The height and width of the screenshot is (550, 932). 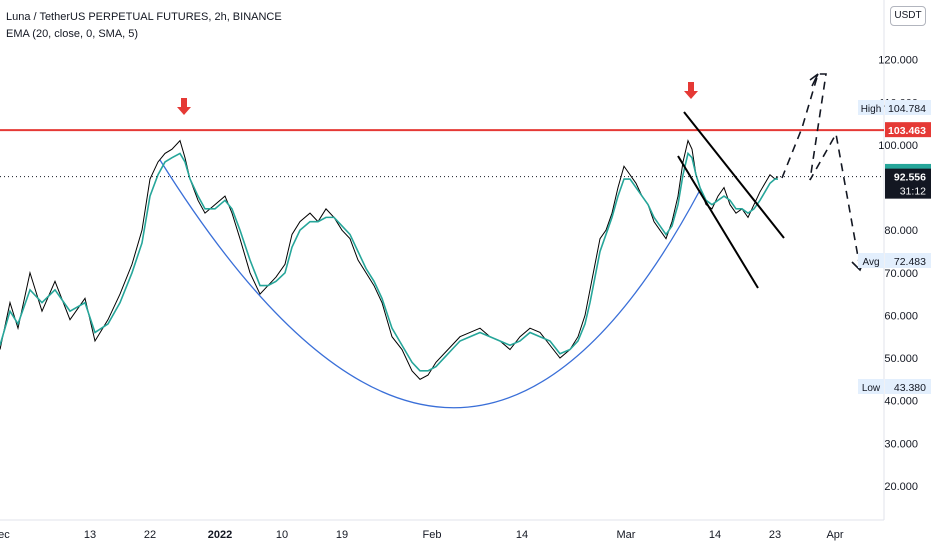 I want to click on x-axis-tick-label: 2022, so click(x=220, y=535).